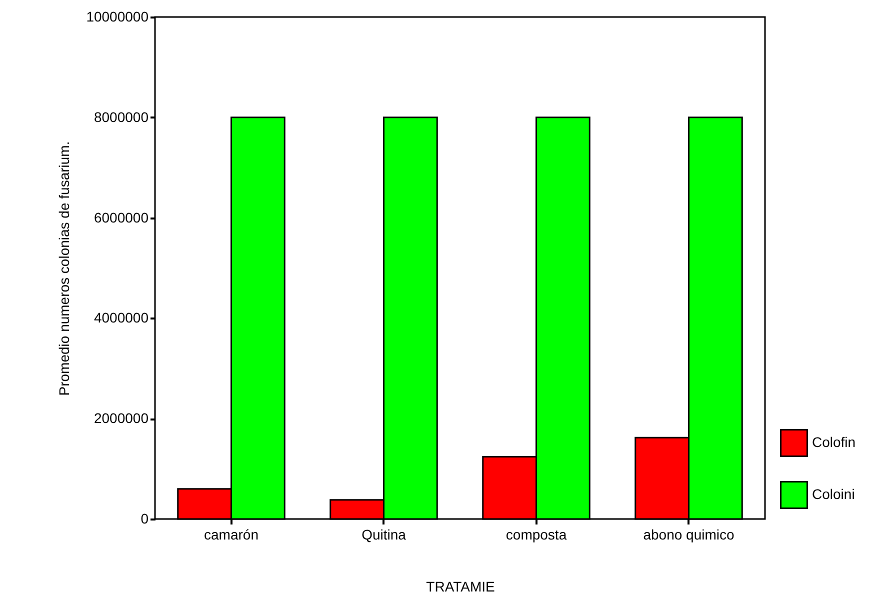  What do you see at coordinates (121, 217) in the screenshot?
I see `y-tick-label: 6000000` at bounding box center [121, 217].